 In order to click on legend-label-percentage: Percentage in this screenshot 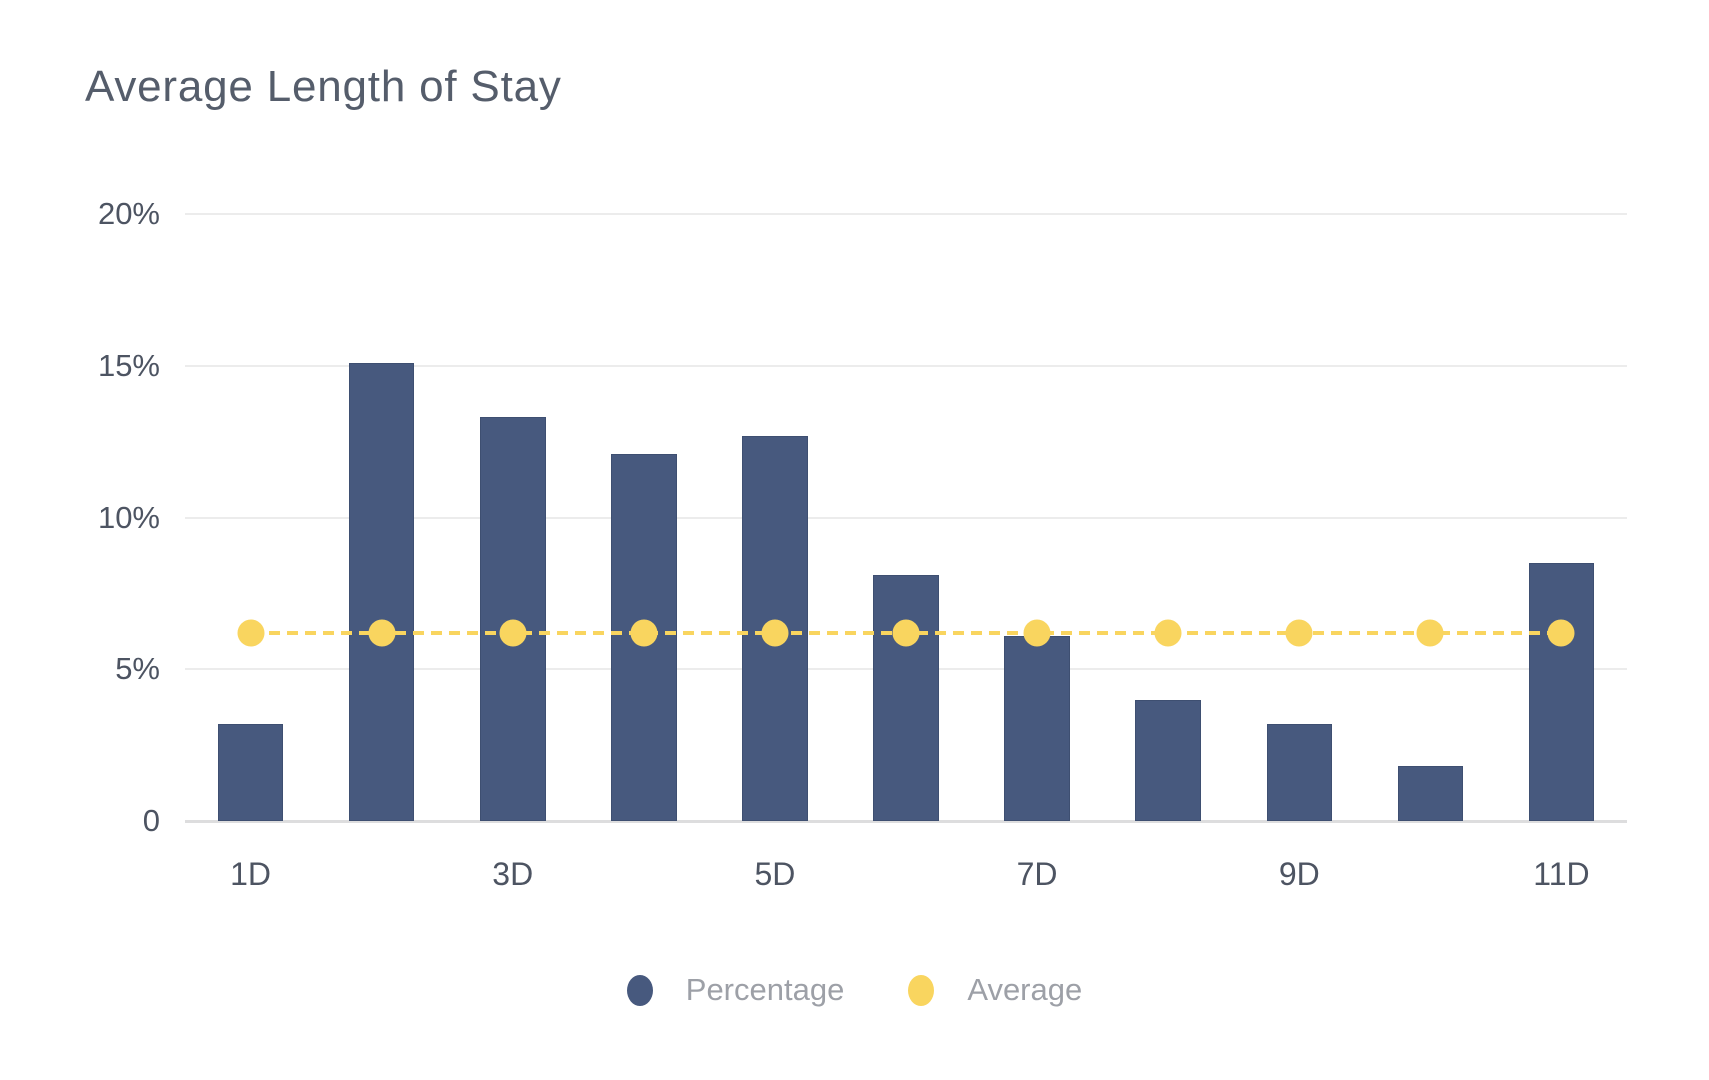, I will do `click(765, 989)`.